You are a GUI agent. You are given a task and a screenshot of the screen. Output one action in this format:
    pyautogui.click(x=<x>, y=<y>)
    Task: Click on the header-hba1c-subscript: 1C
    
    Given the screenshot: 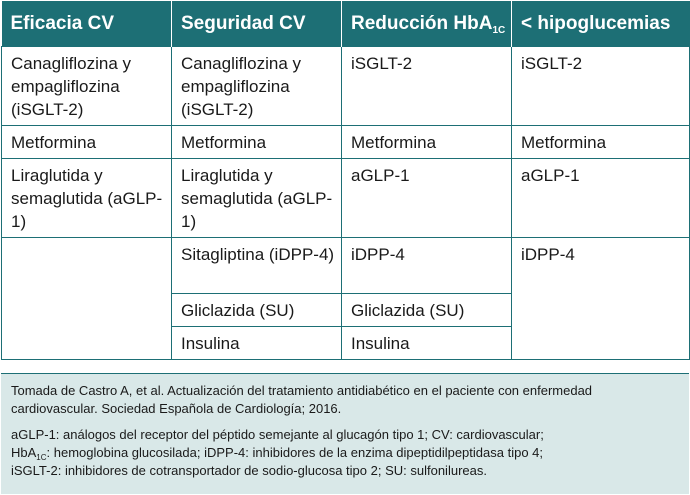 What is the action you would take?
    pyautogui.click(x=499, y=30)
    